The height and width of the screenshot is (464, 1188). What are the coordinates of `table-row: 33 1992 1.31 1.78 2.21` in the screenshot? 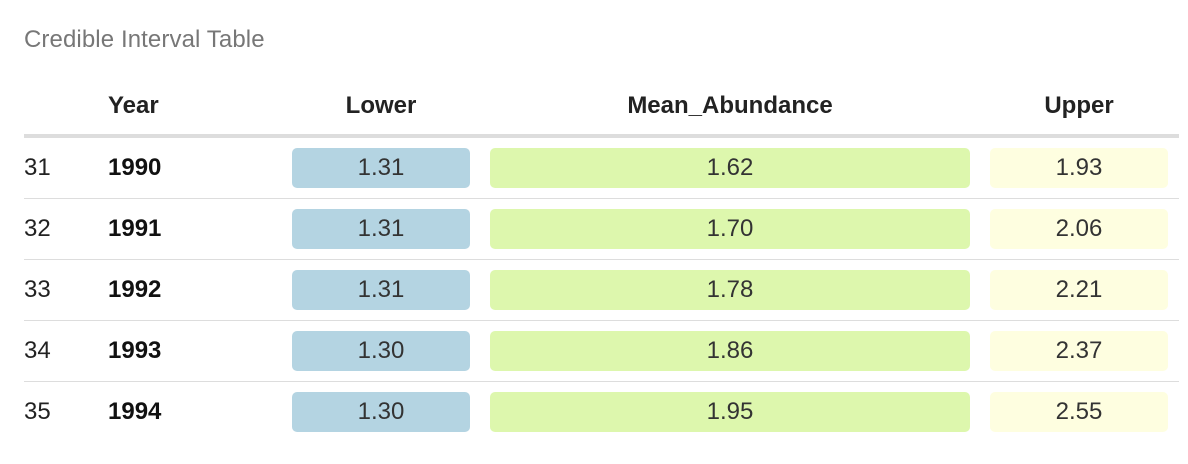 It's located at (601, 290).